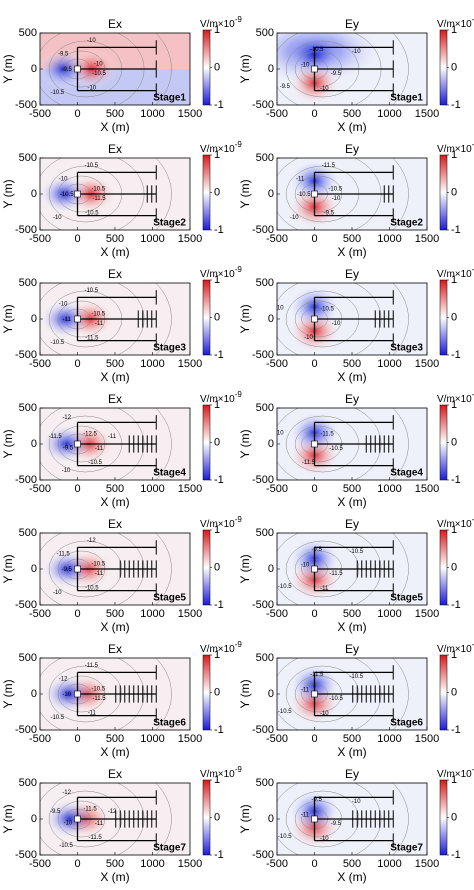  What do you see at coordinates (90, 435) in the screenshot?
I see `contour-label: -12.5` at bounding box center [90, 435].